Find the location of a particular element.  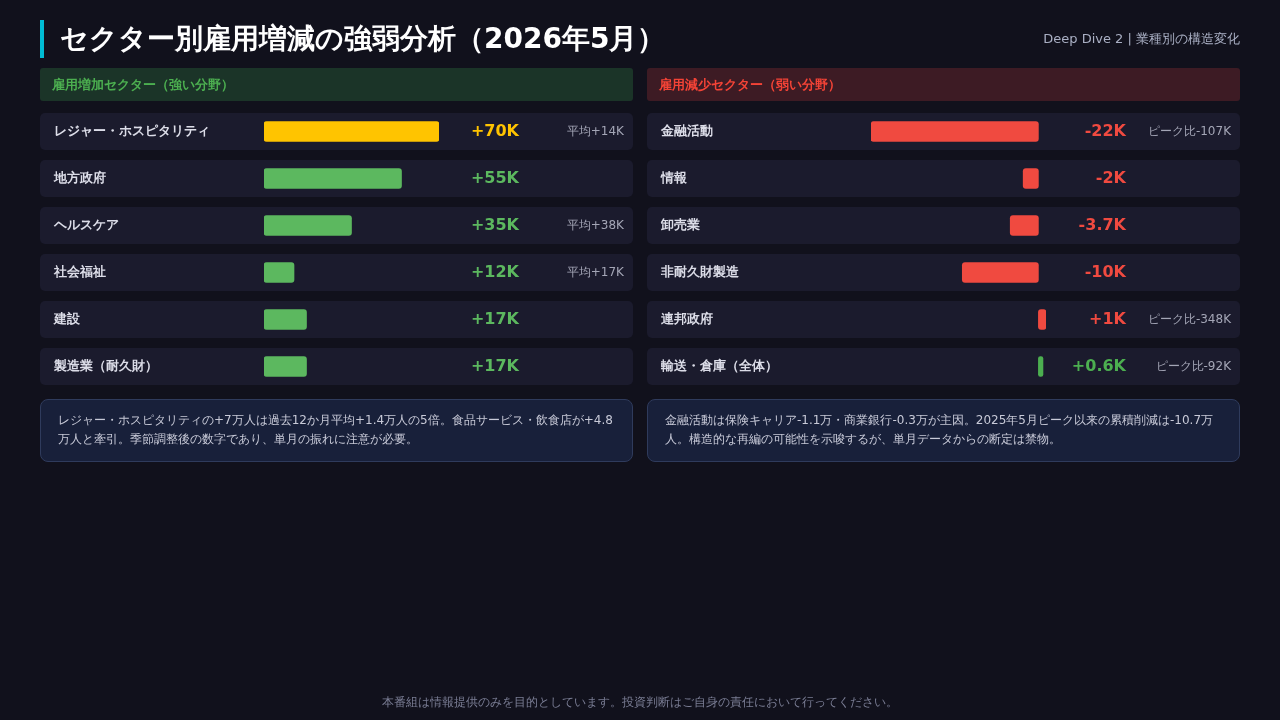

data-label: +70K is located at coordinates (495, 130).